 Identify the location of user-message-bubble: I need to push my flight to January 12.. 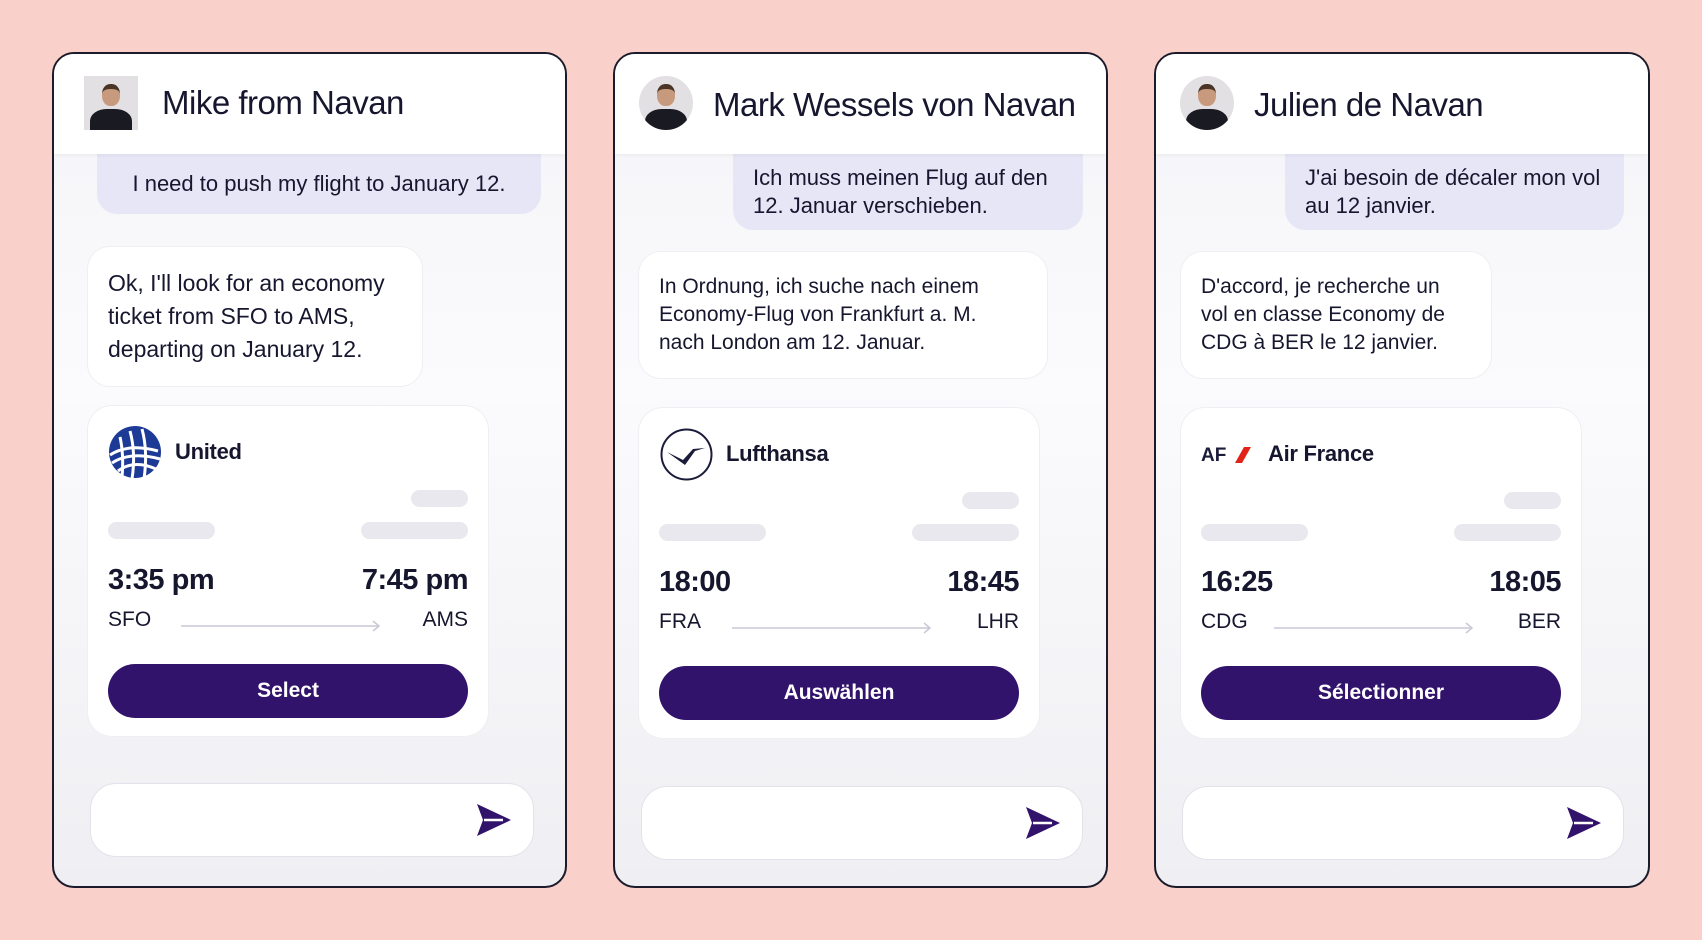
(319, 179).